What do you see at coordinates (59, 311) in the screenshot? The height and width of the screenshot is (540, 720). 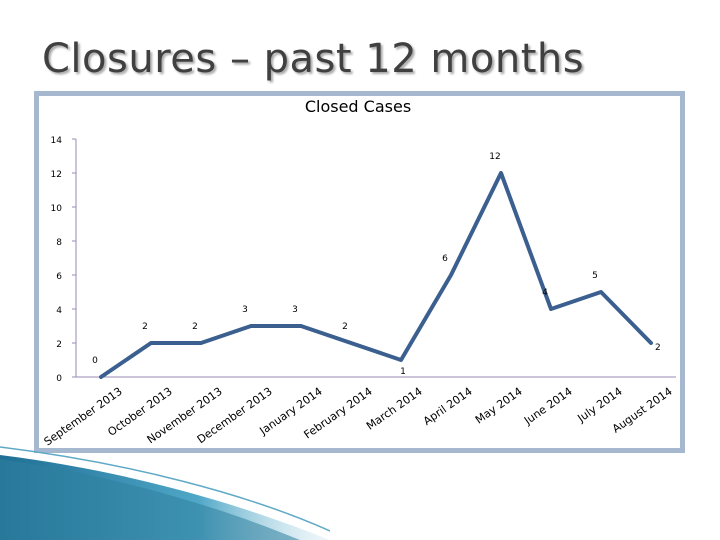 I see `y-tick-label: 4` at bounding box center [59, 311].